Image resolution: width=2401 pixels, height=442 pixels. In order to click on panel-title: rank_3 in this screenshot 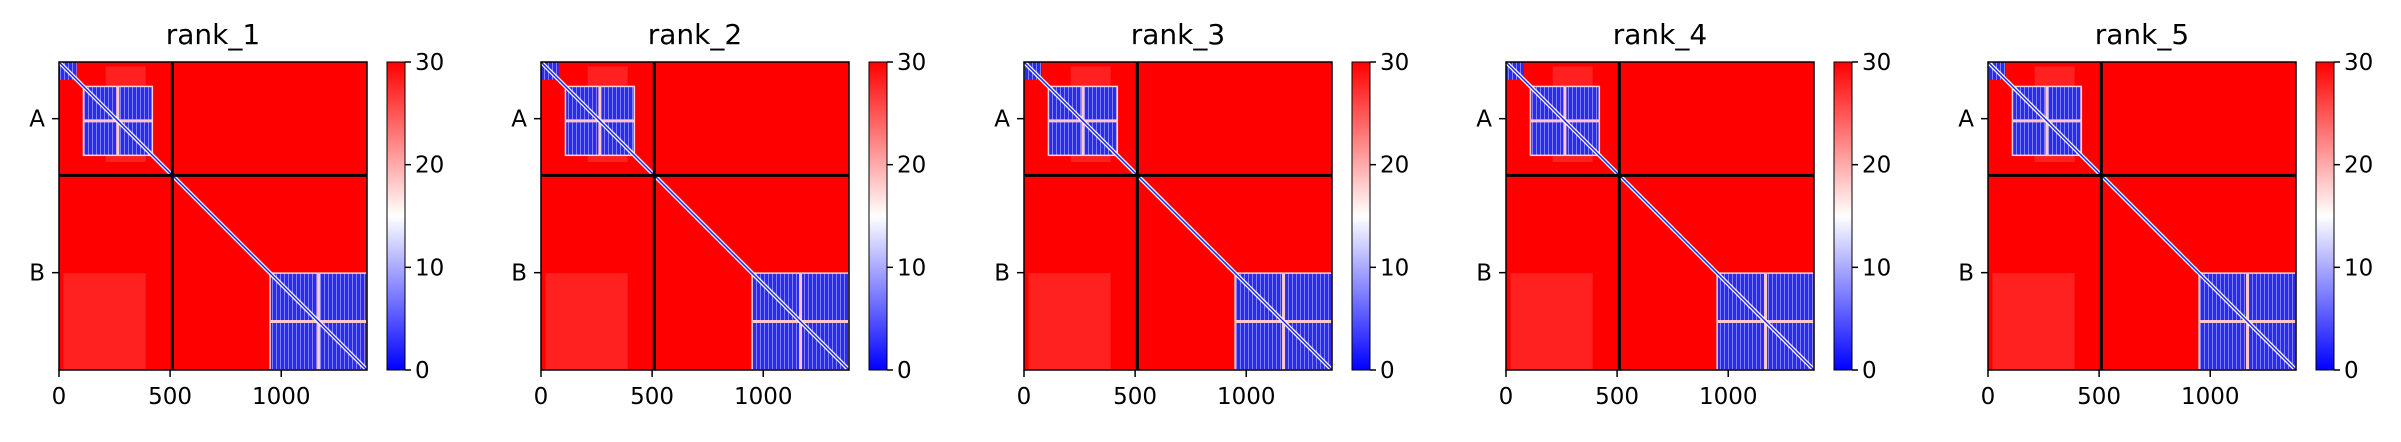, I will do `click(1178, 34)`.